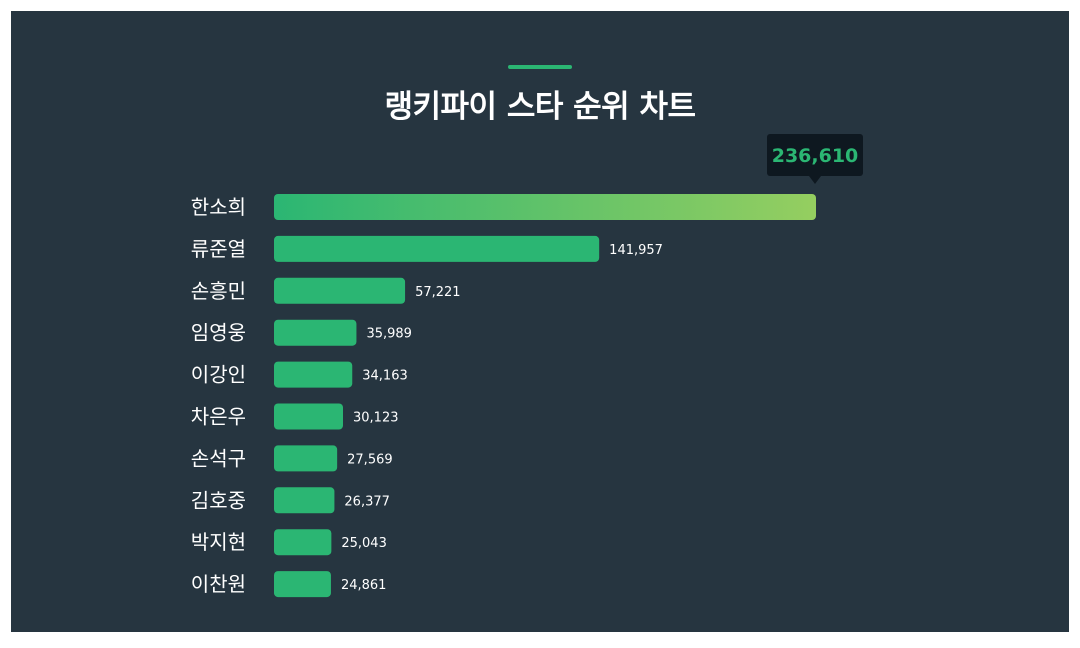 The height and width of the screenshot is (648, 1080). Describe the element at coordinates (218, 542) in the screenshot. I see `category-label: 박지현` at that location.